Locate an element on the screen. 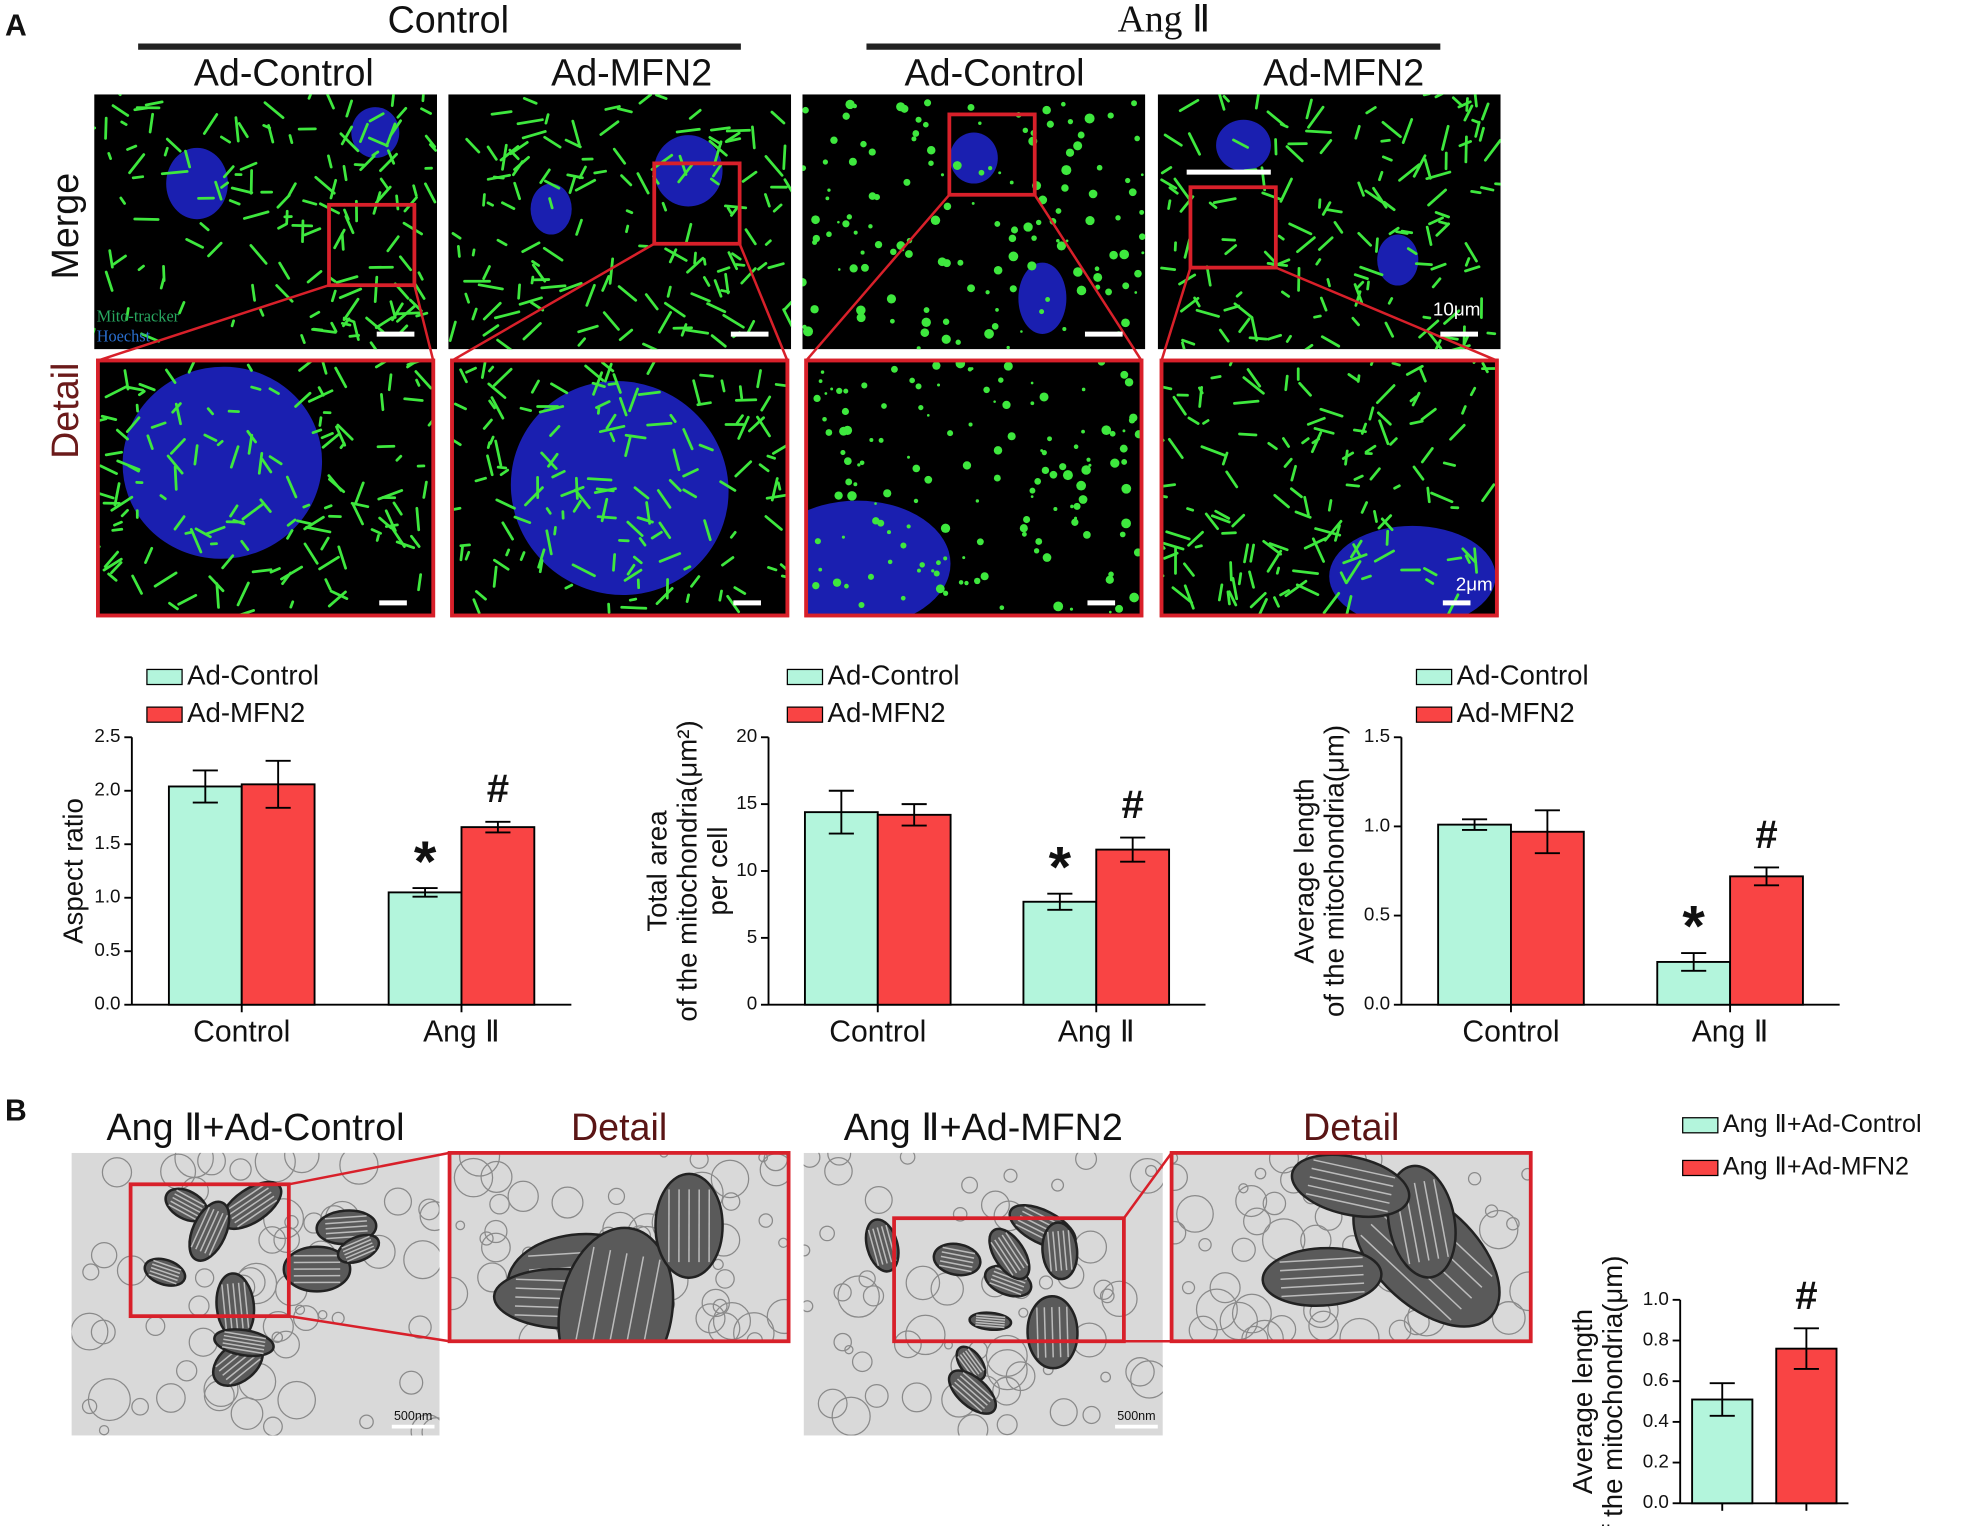 The image size is (1969, 1526). y-tick-label: 0.0 is located at coordinates (1377, 1003).